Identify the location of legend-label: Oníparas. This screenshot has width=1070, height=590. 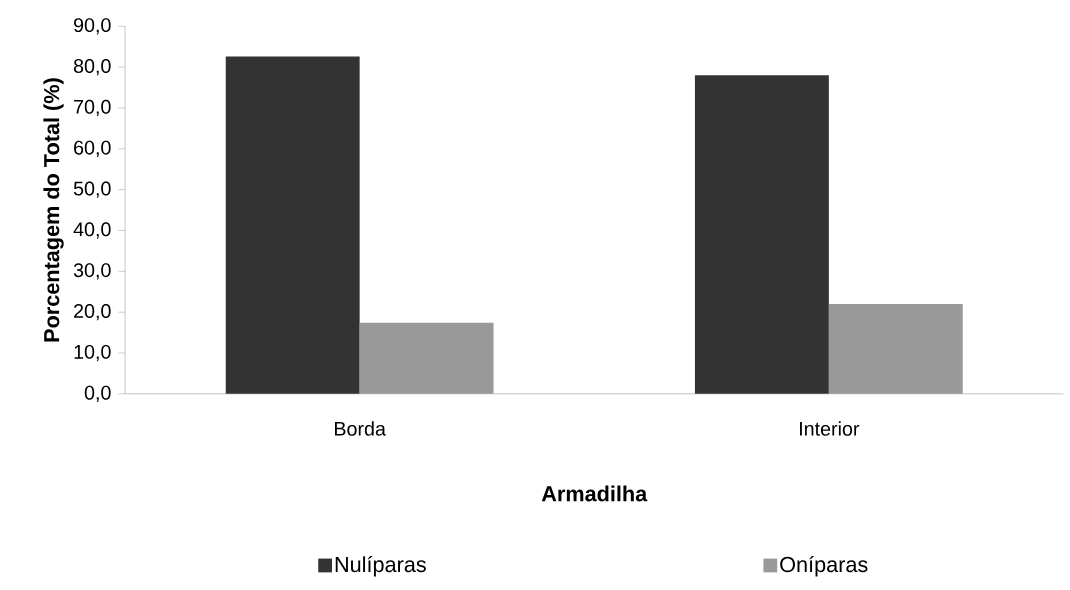
(824, 566).